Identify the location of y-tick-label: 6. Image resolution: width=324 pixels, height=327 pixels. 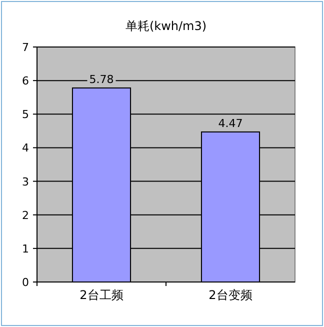
(25, 81).